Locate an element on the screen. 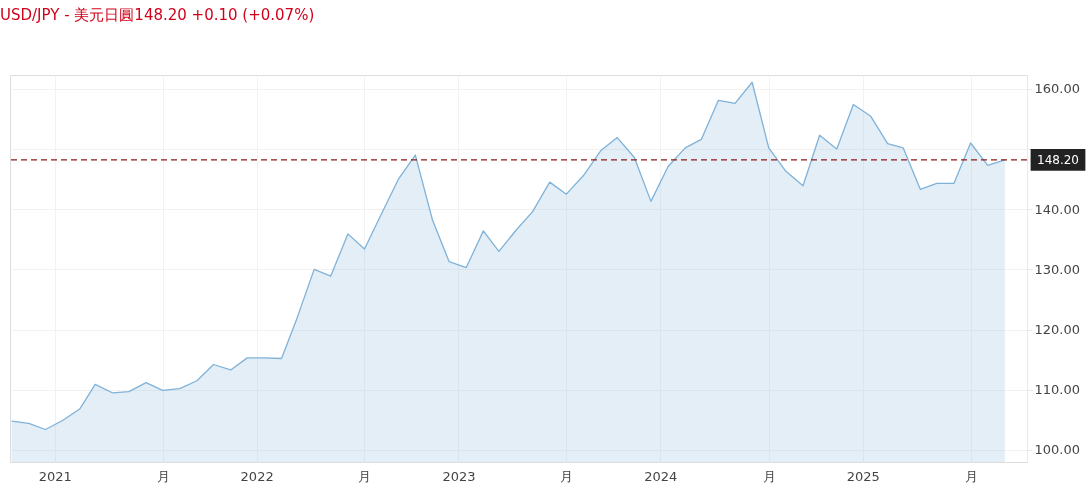 Image resolution: width=1086 pixels, height=496 pixels. y-tick-label: 130.00 is located at coordinates (1057, 269).